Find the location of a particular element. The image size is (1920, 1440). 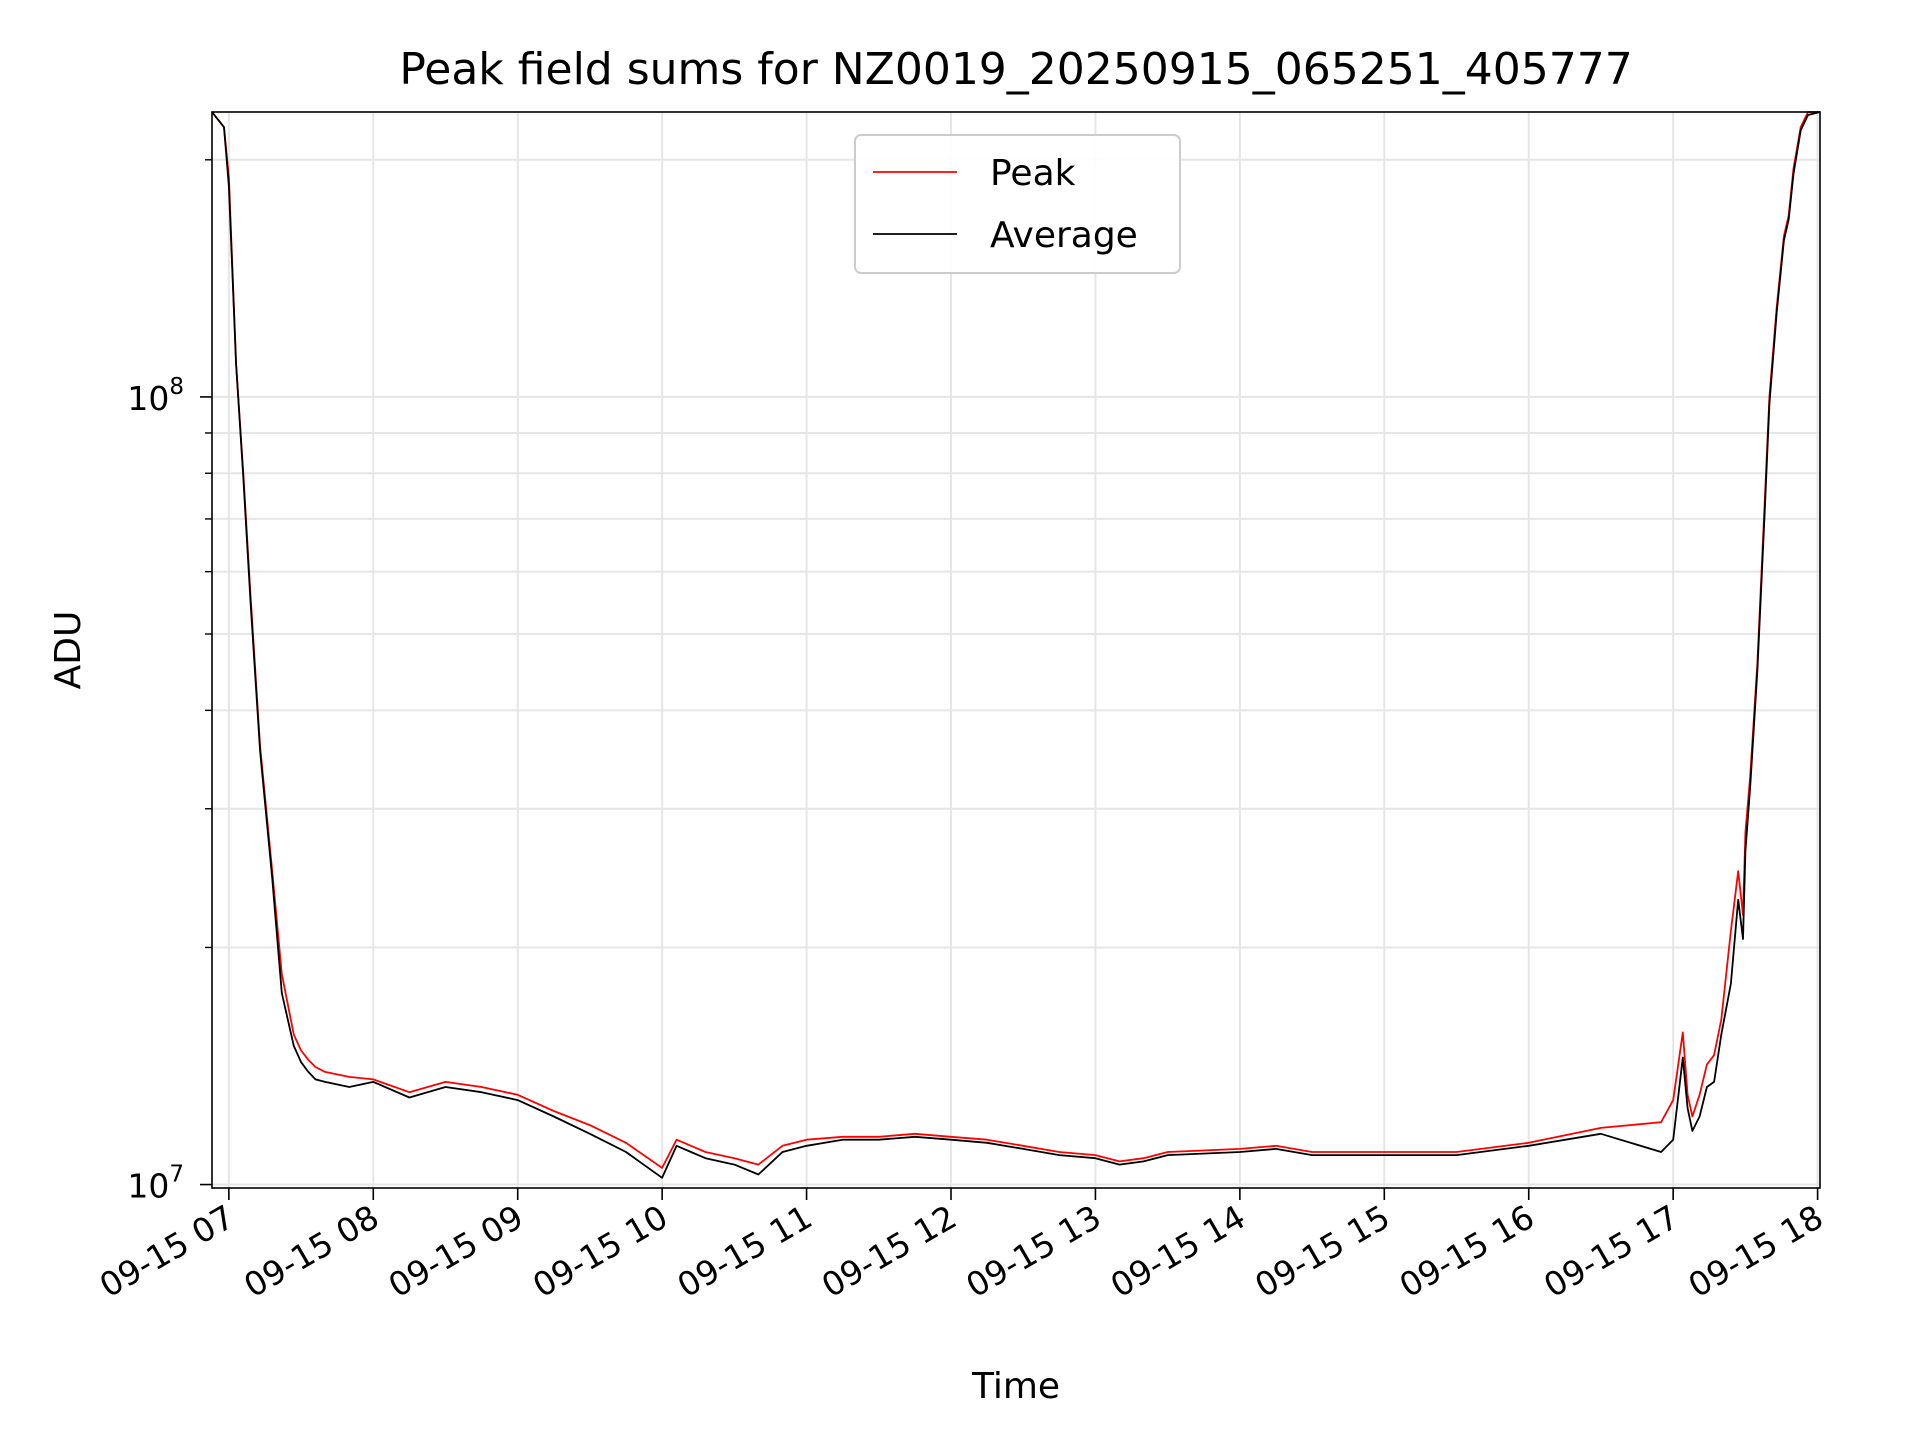

y-tick-label: 10⁷ is located at coordinates (155, 1184).